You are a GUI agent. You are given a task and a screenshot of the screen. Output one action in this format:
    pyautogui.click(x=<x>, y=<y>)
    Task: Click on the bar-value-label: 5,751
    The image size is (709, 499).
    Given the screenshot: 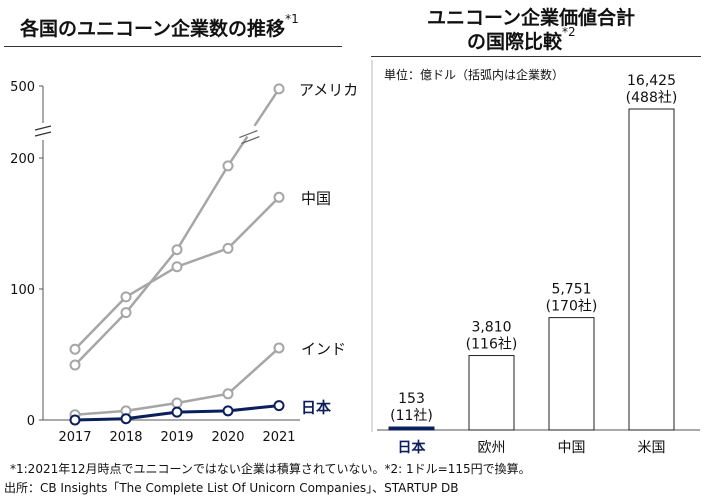 What is the action you would take?
    pyautogui.click(x=571, y=290)
    